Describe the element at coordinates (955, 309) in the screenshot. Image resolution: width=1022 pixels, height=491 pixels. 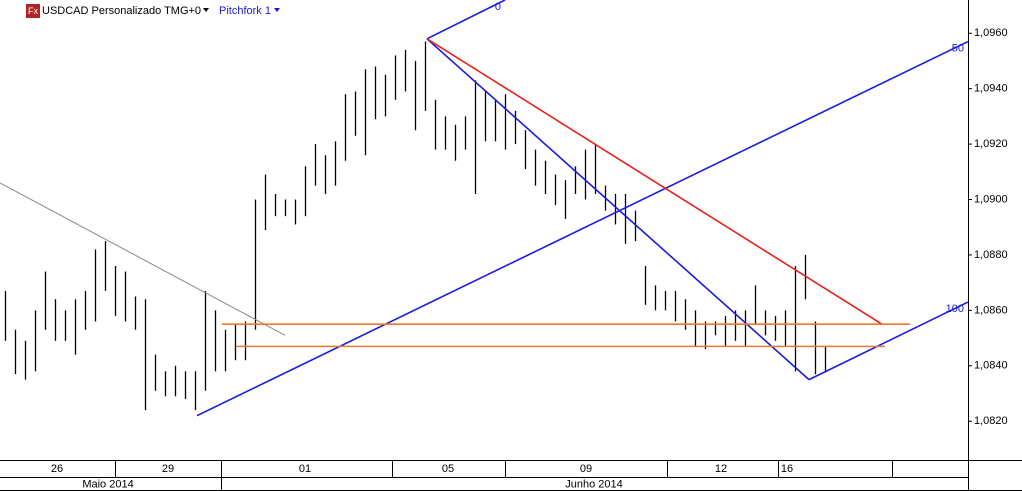
I see `pitchfork-label: 100` at that location.